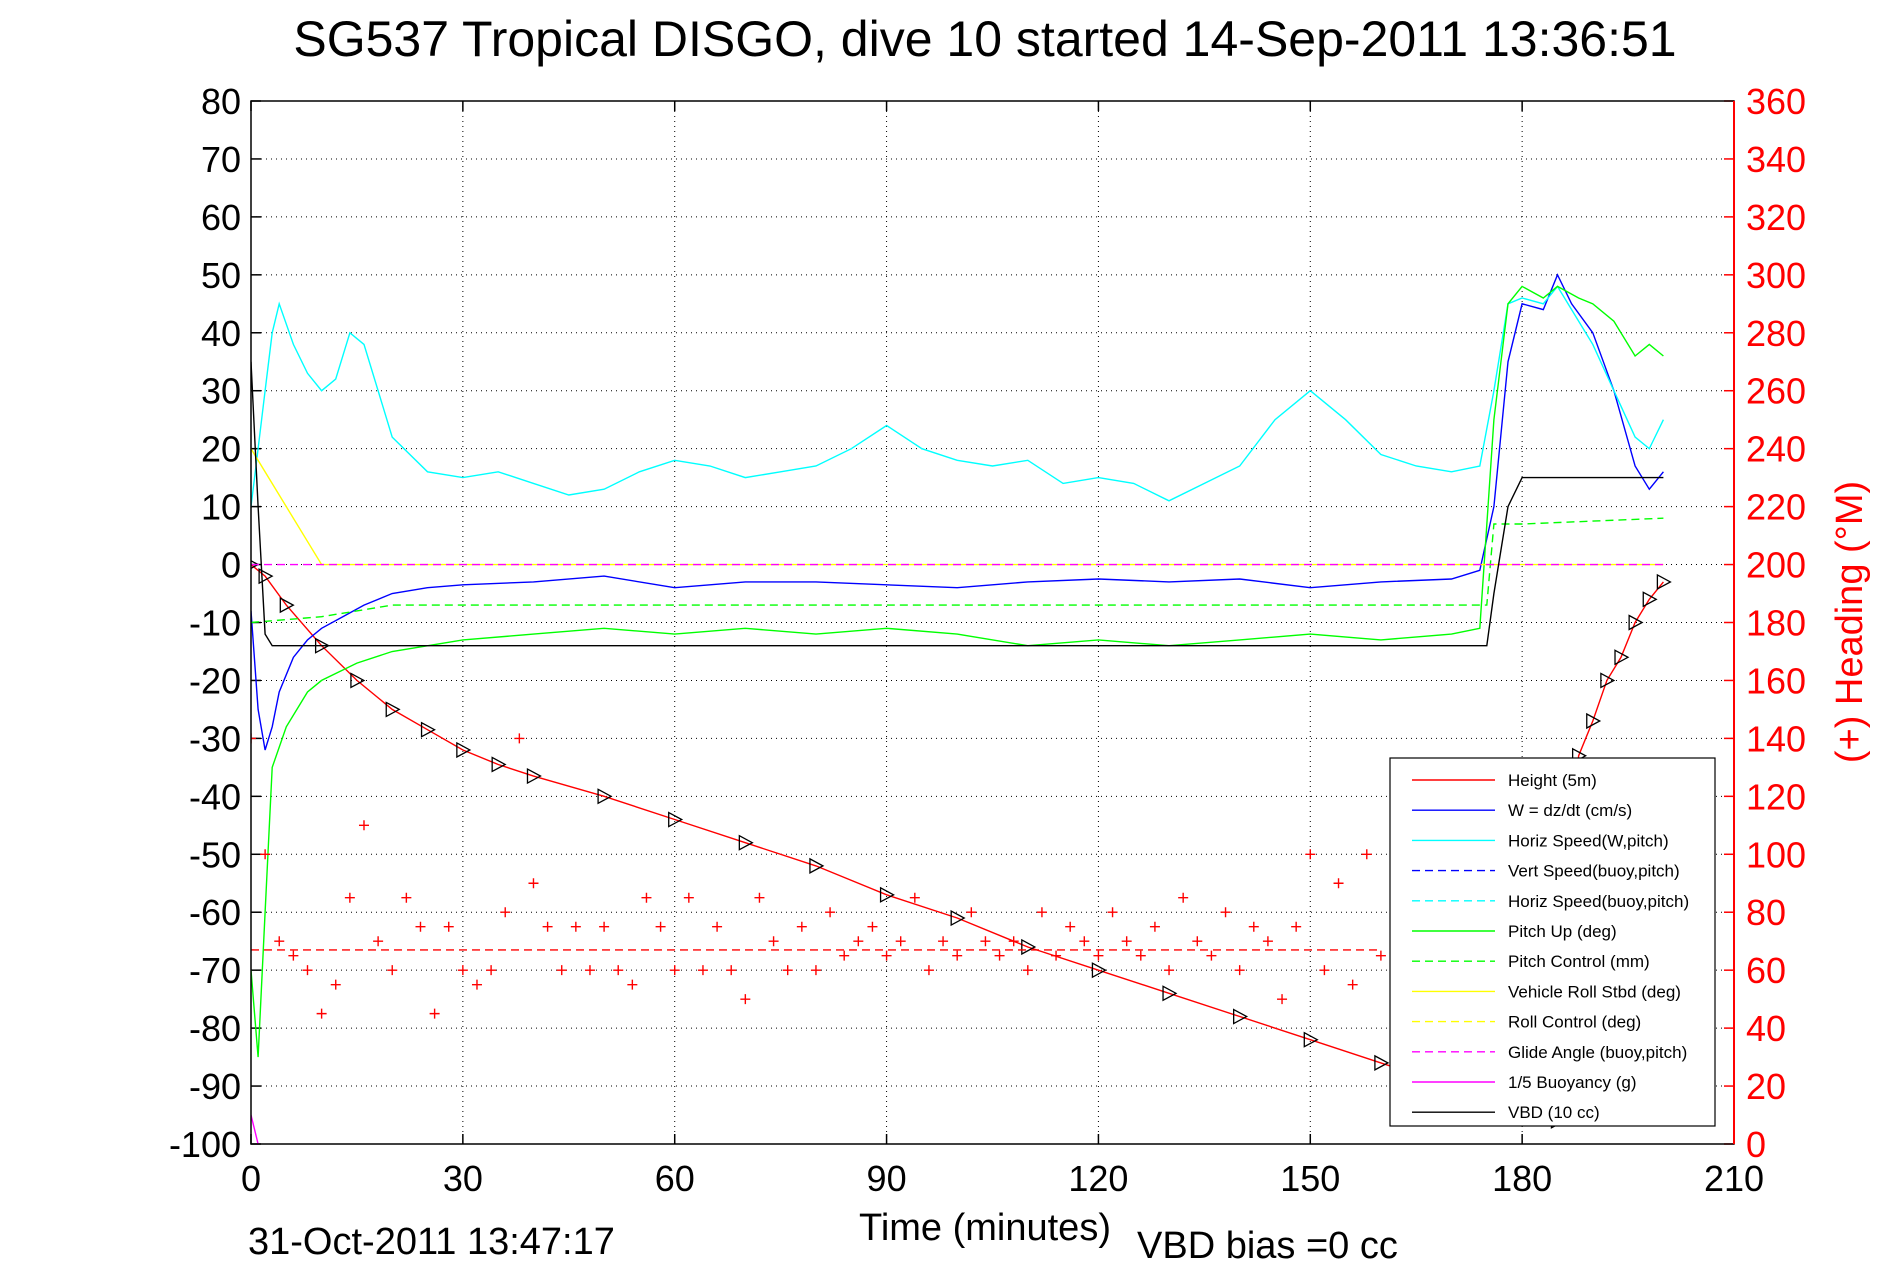 This screenshot has width=1891, height=1262. I want to click on y-left-tick-label: 30, so click(221, 391).